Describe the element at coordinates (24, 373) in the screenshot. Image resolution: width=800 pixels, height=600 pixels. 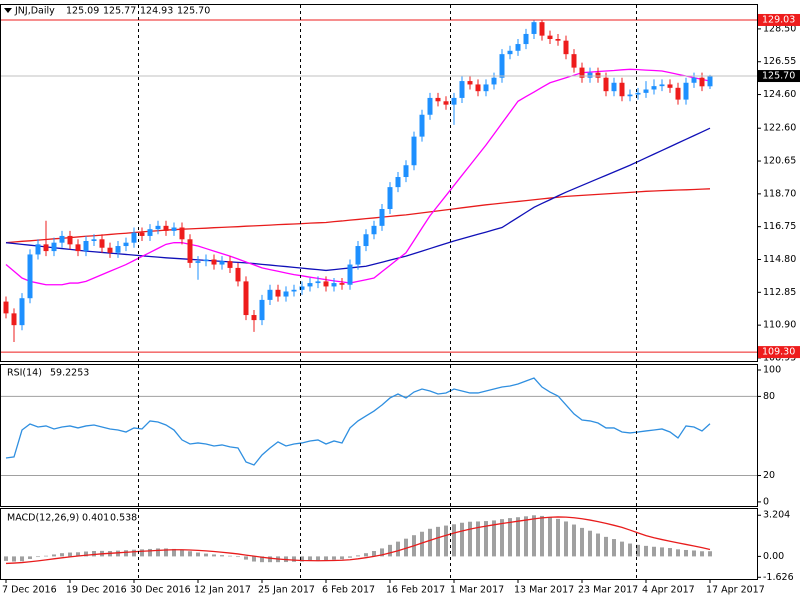
I see `rsi-title: RSI(14)` at that location.